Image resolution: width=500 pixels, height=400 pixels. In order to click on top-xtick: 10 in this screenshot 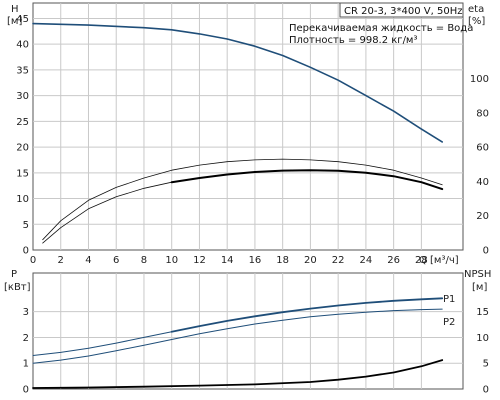, I will do `click(171, 260)`.